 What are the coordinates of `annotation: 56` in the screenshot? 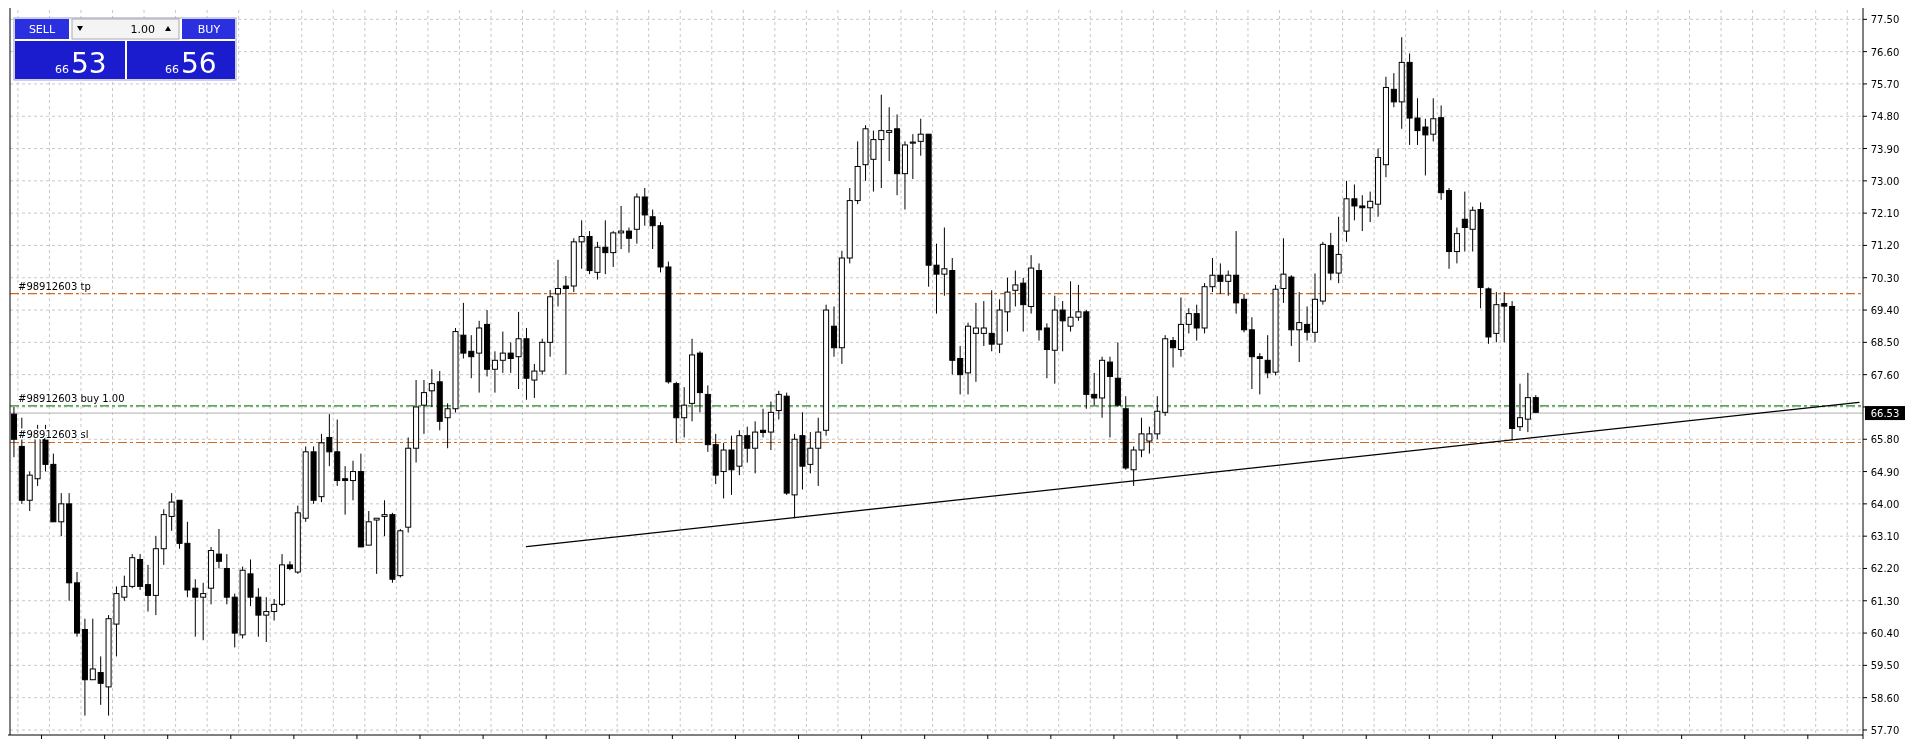 It's located at (199, 63).